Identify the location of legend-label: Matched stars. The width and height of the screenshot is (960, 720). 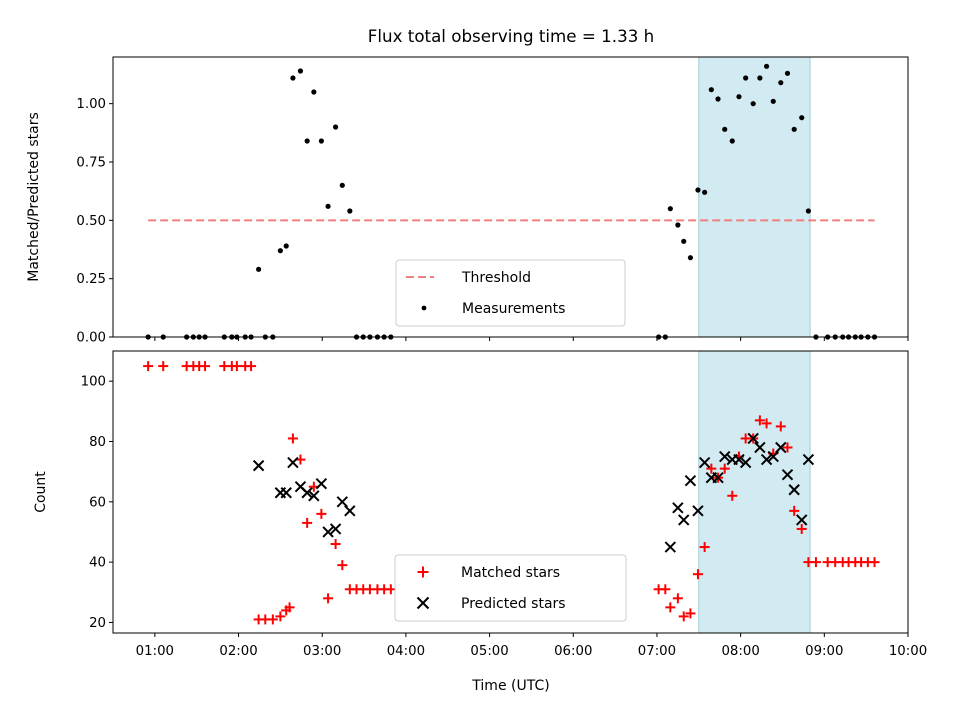
(510, 573).